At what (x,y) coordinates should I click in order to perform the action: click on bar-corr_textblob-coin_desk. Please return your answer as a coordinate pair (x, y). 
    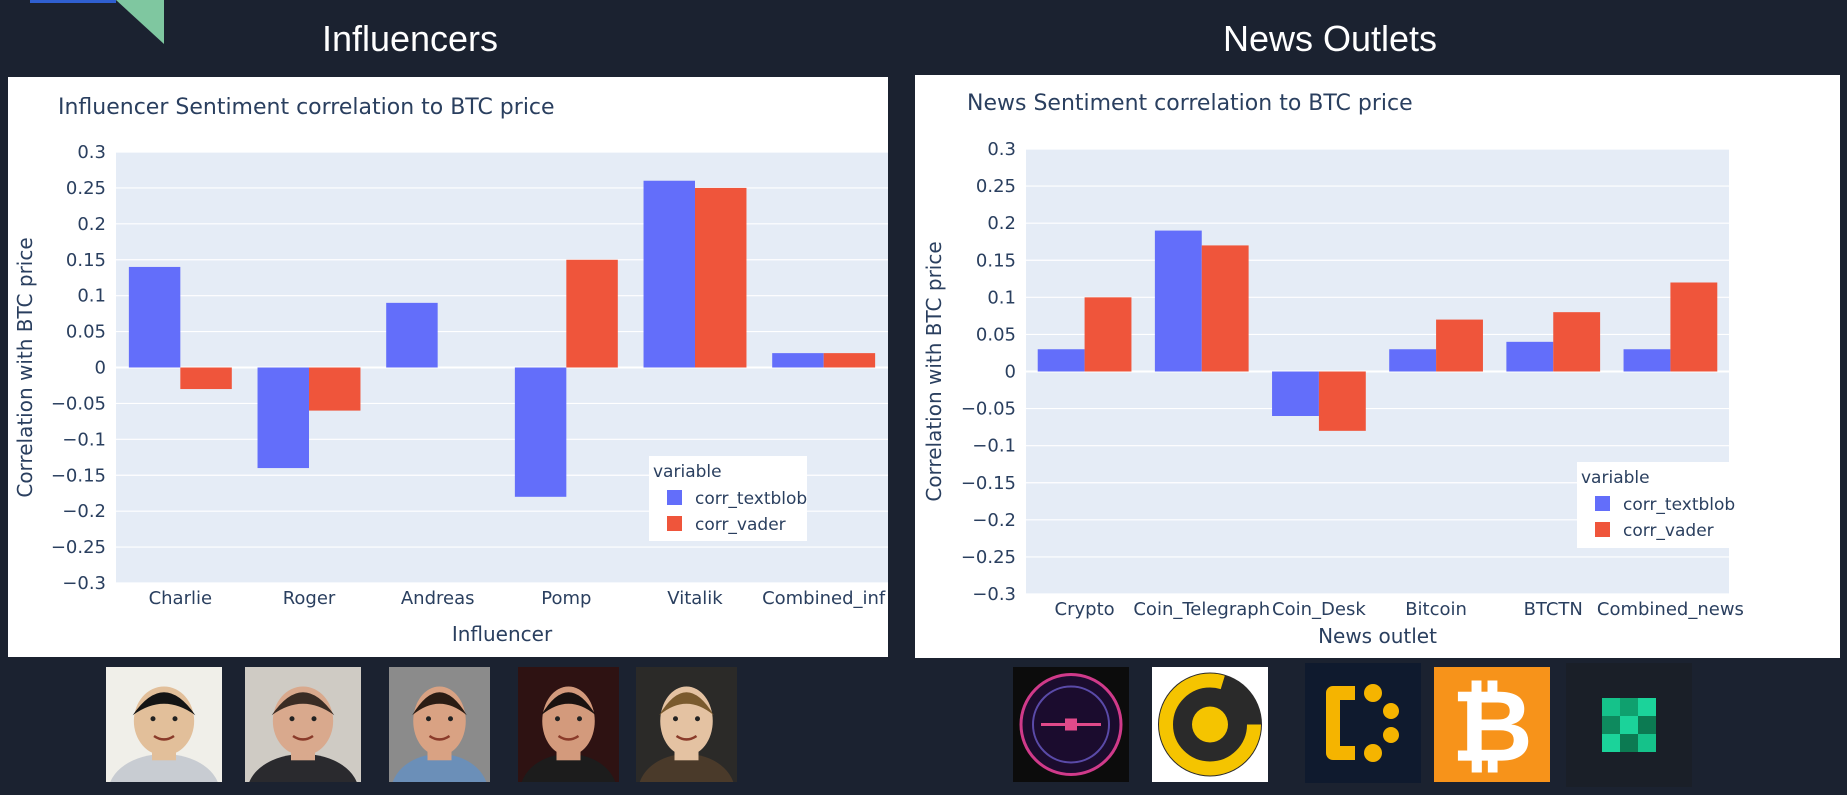
    Looking at the image, I should click on (1295, 393).